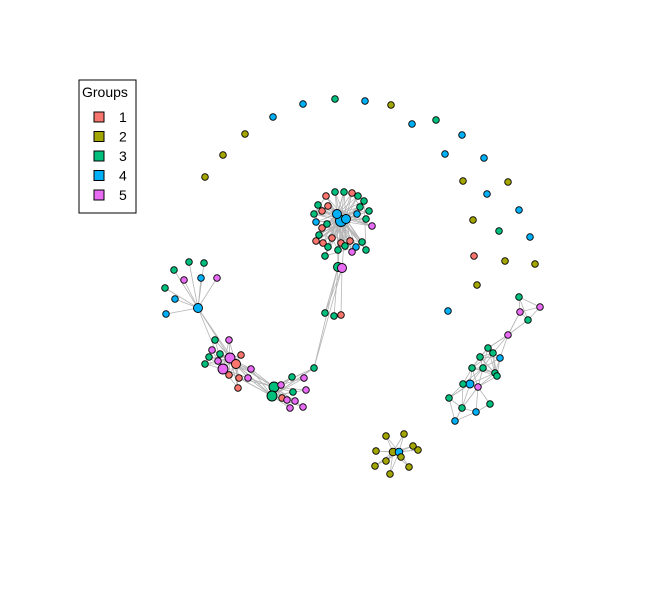  Describe the element at coordinates (105, 92) in the screenshot. I see `legend-title: Groups` at that location.